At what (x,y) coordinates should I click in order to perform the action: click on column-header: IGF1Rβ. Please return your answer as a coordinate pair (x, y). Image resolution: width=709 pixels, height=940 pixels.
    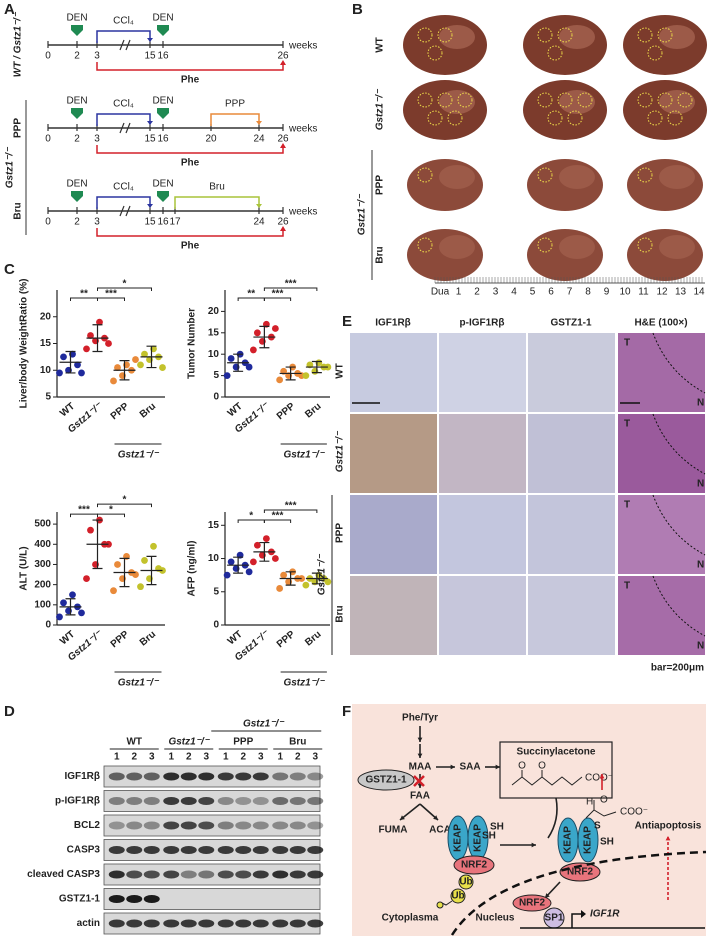
    Looking at the image, I should click on (393, 323).